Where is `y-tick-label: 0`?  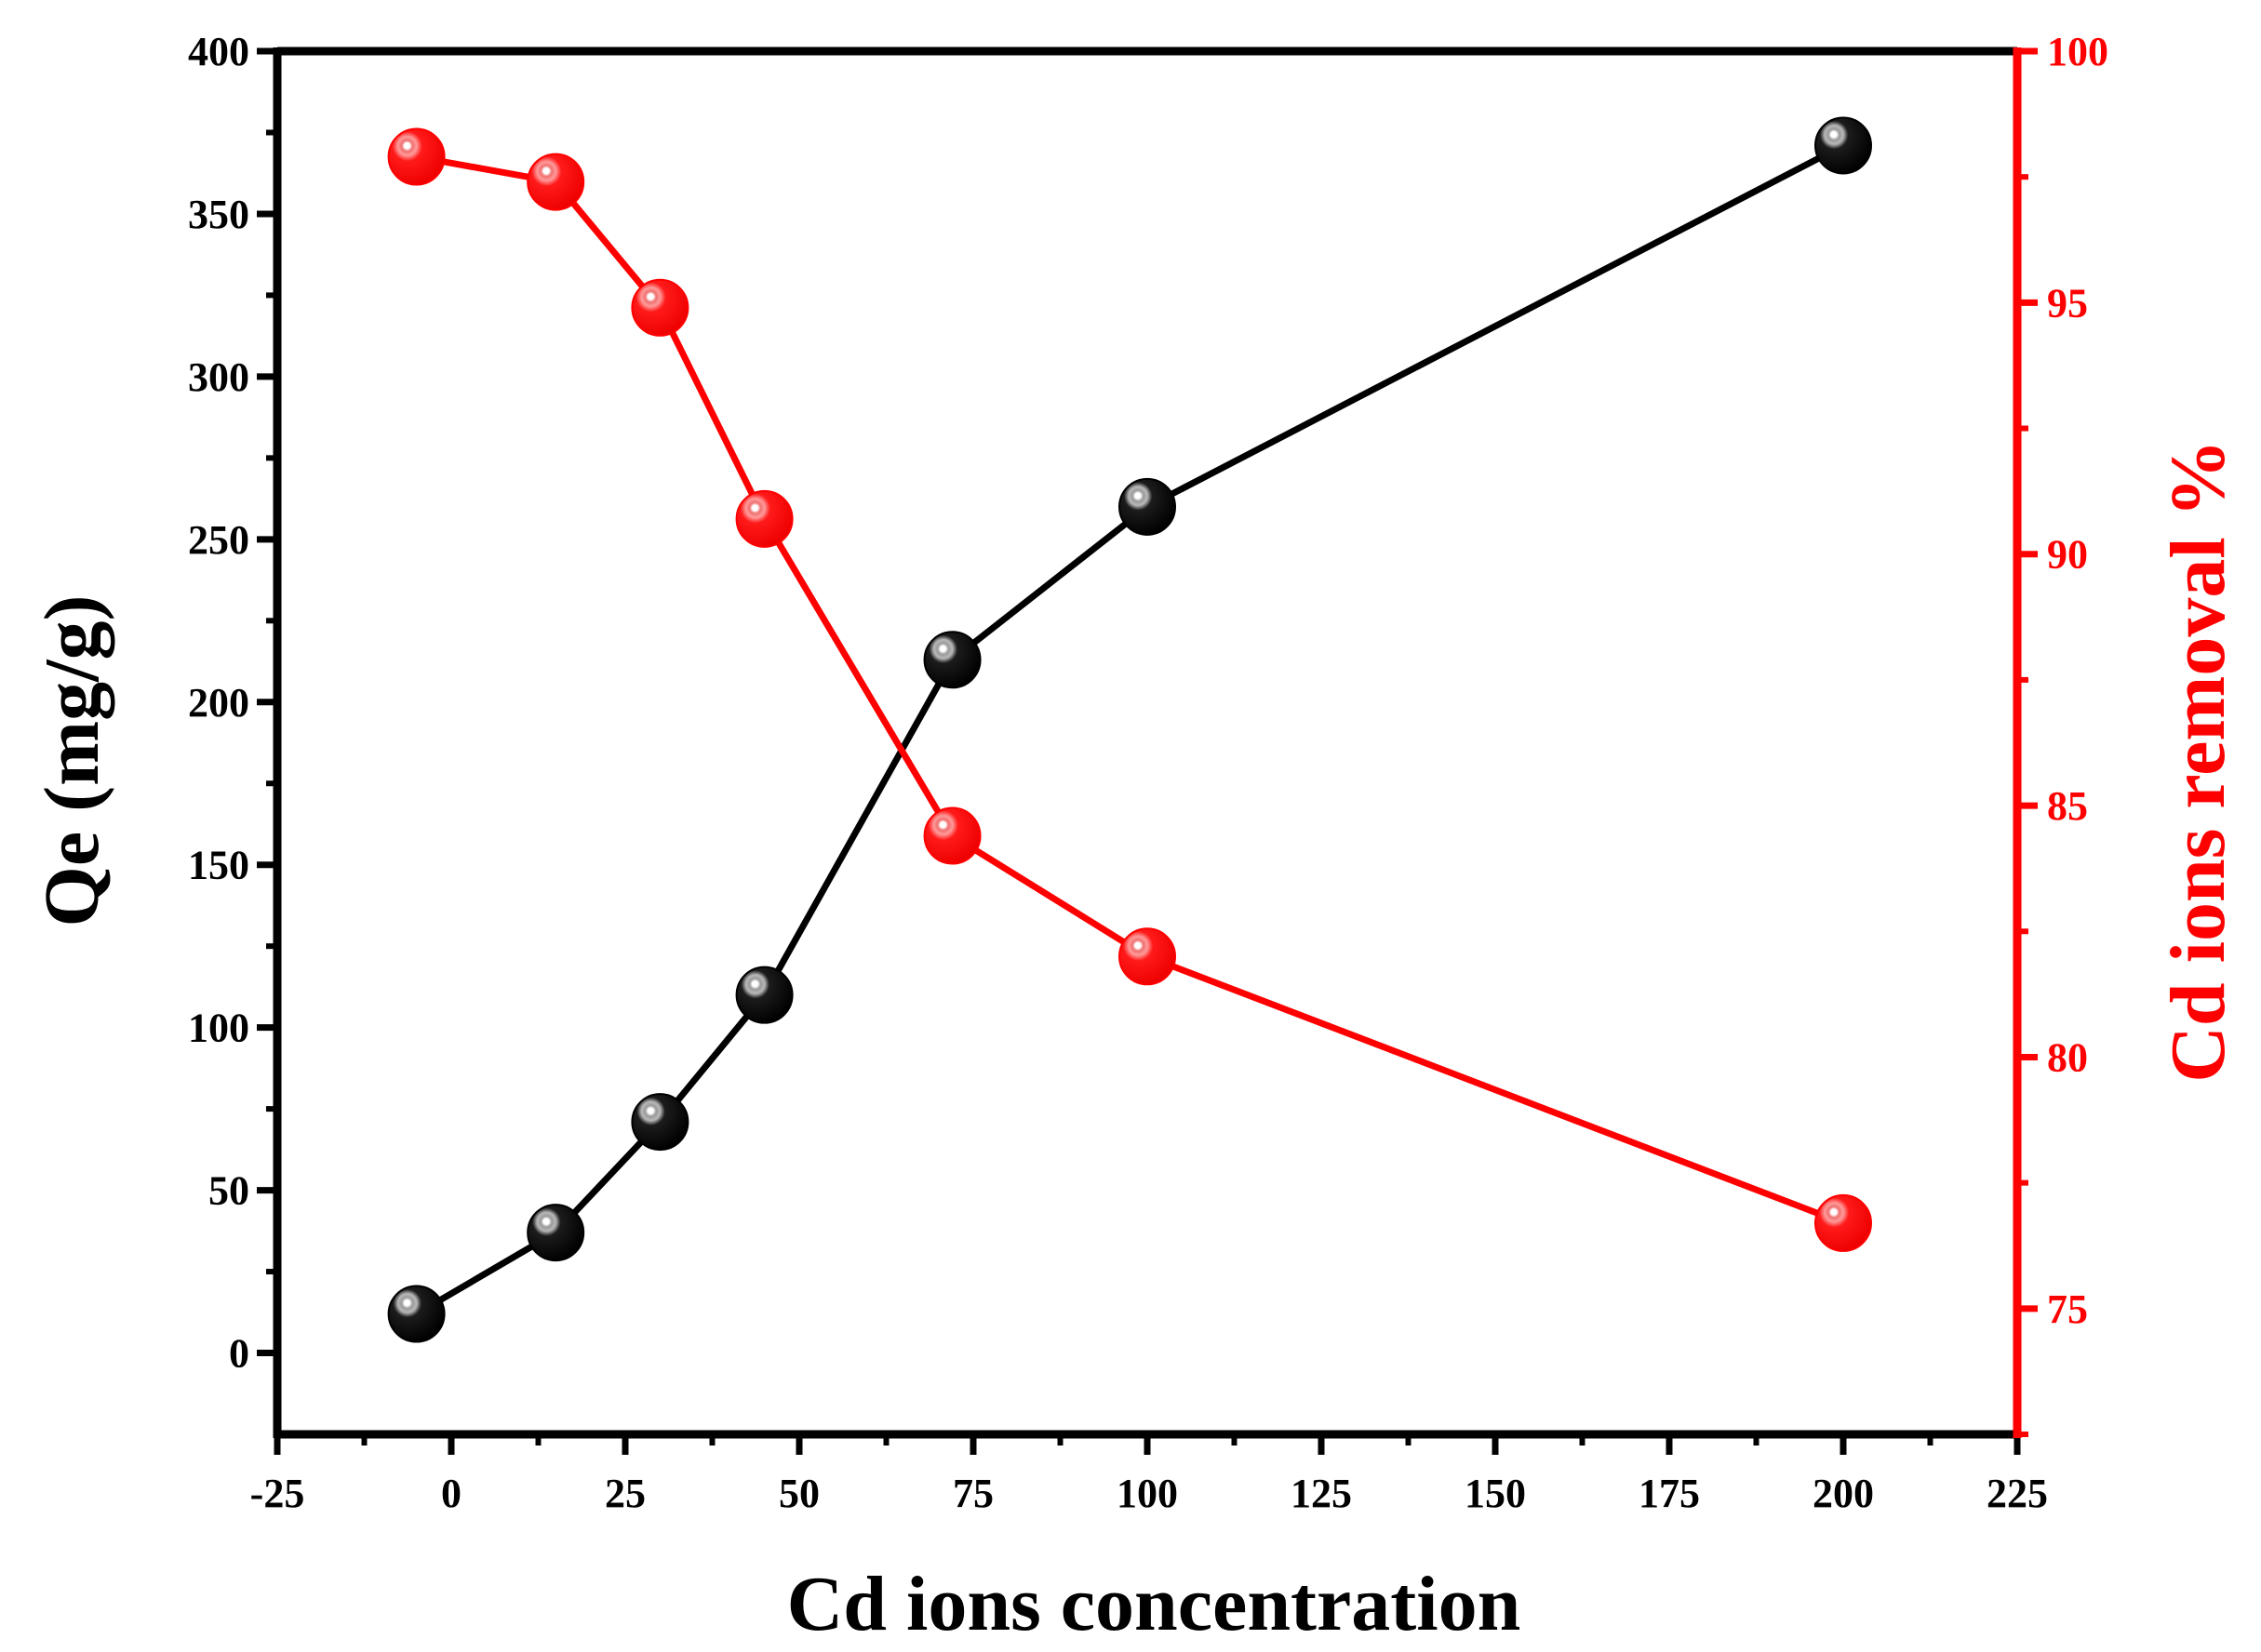 y-tick-label: 0 is located at coordinates (239, 1354).